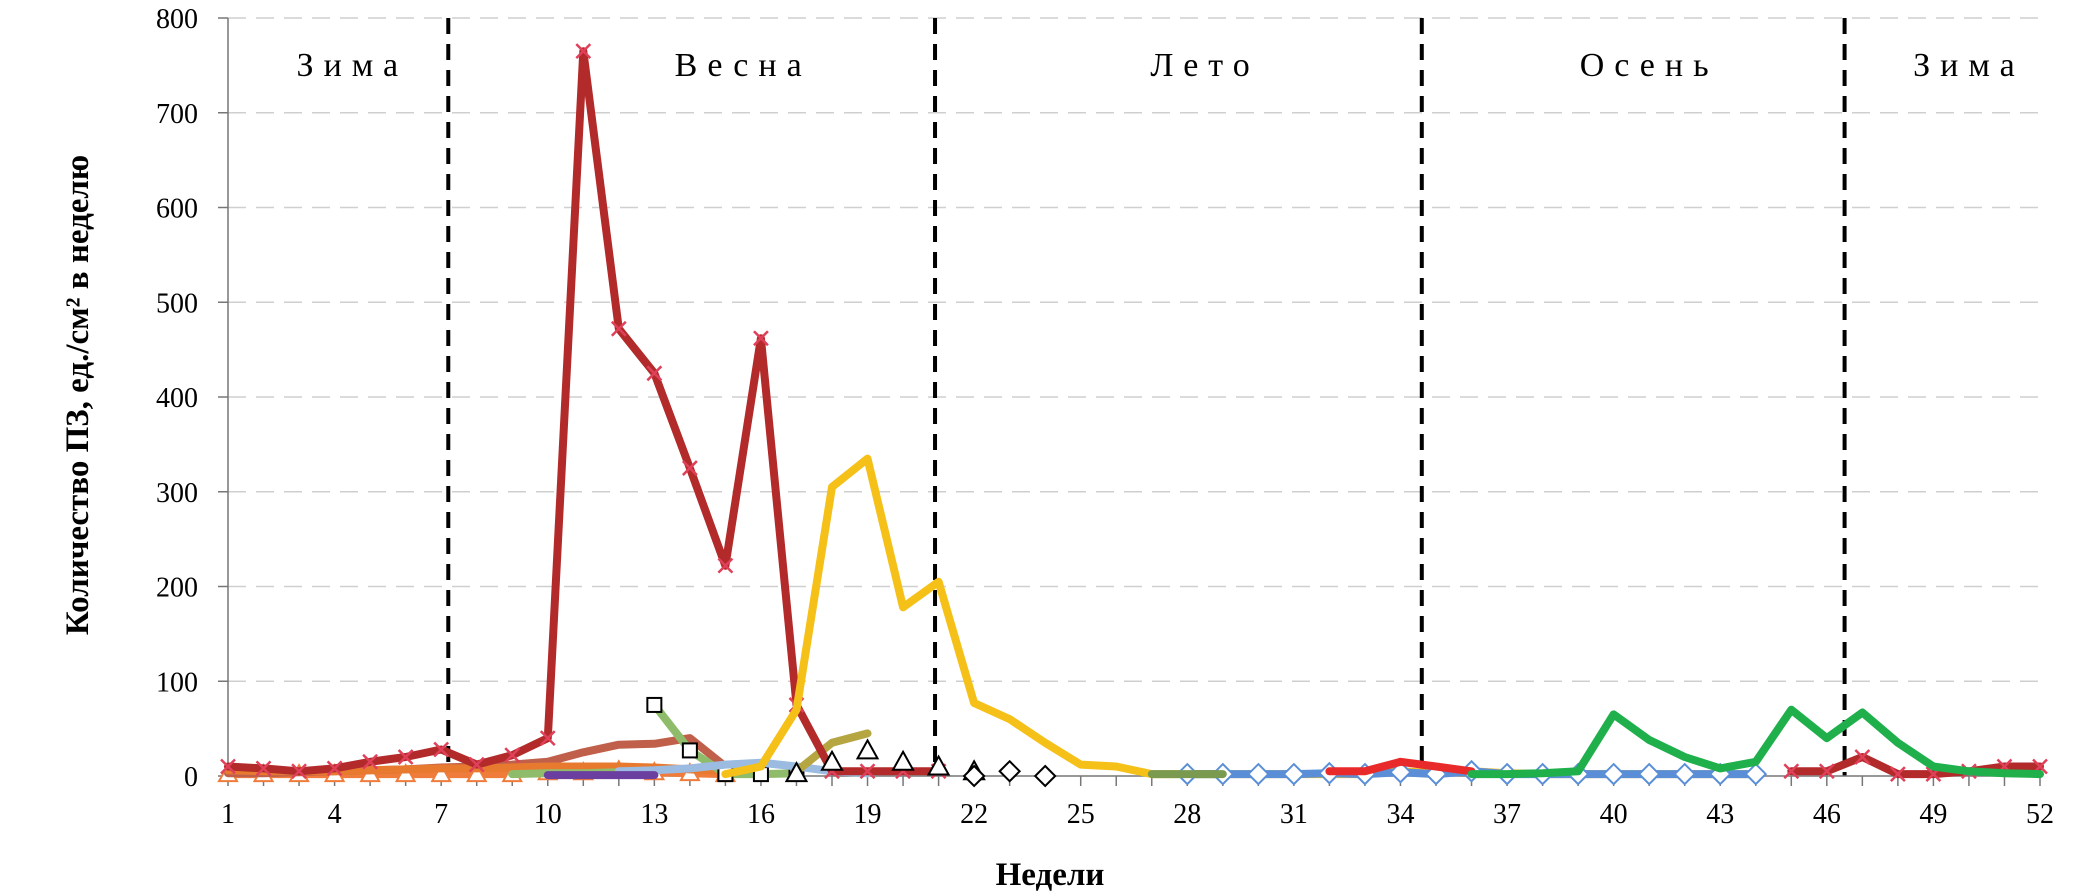  What do you see at coordinates (177, 588) in the screenshot?
I see `y-tick-label: 200` at bounding box center [177, 588].